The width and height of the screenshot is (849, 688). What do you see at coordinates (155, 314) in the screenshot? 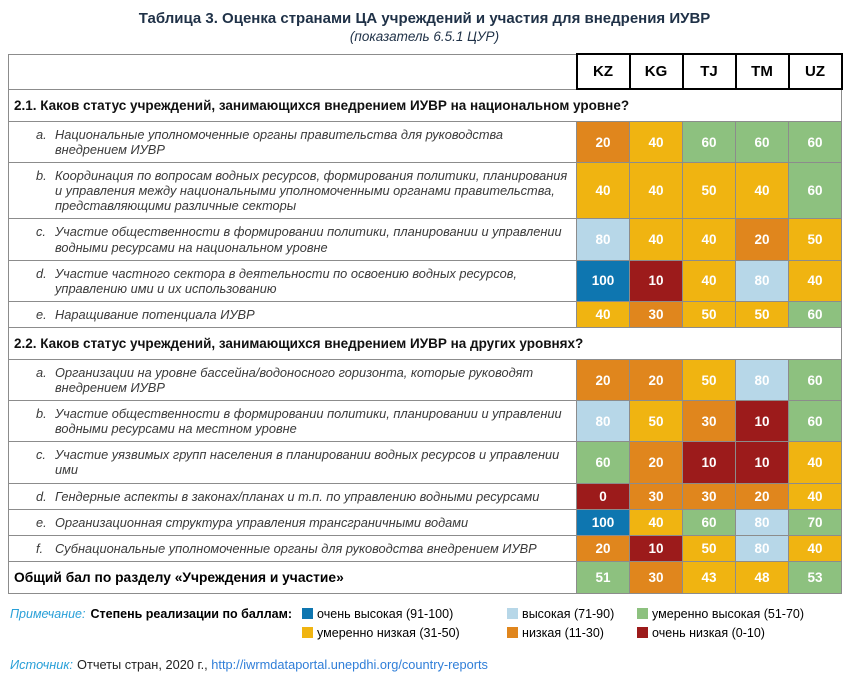
I see `row-label-text: Наращивание потенциала ИУВР` at bounding box center [155, 314].